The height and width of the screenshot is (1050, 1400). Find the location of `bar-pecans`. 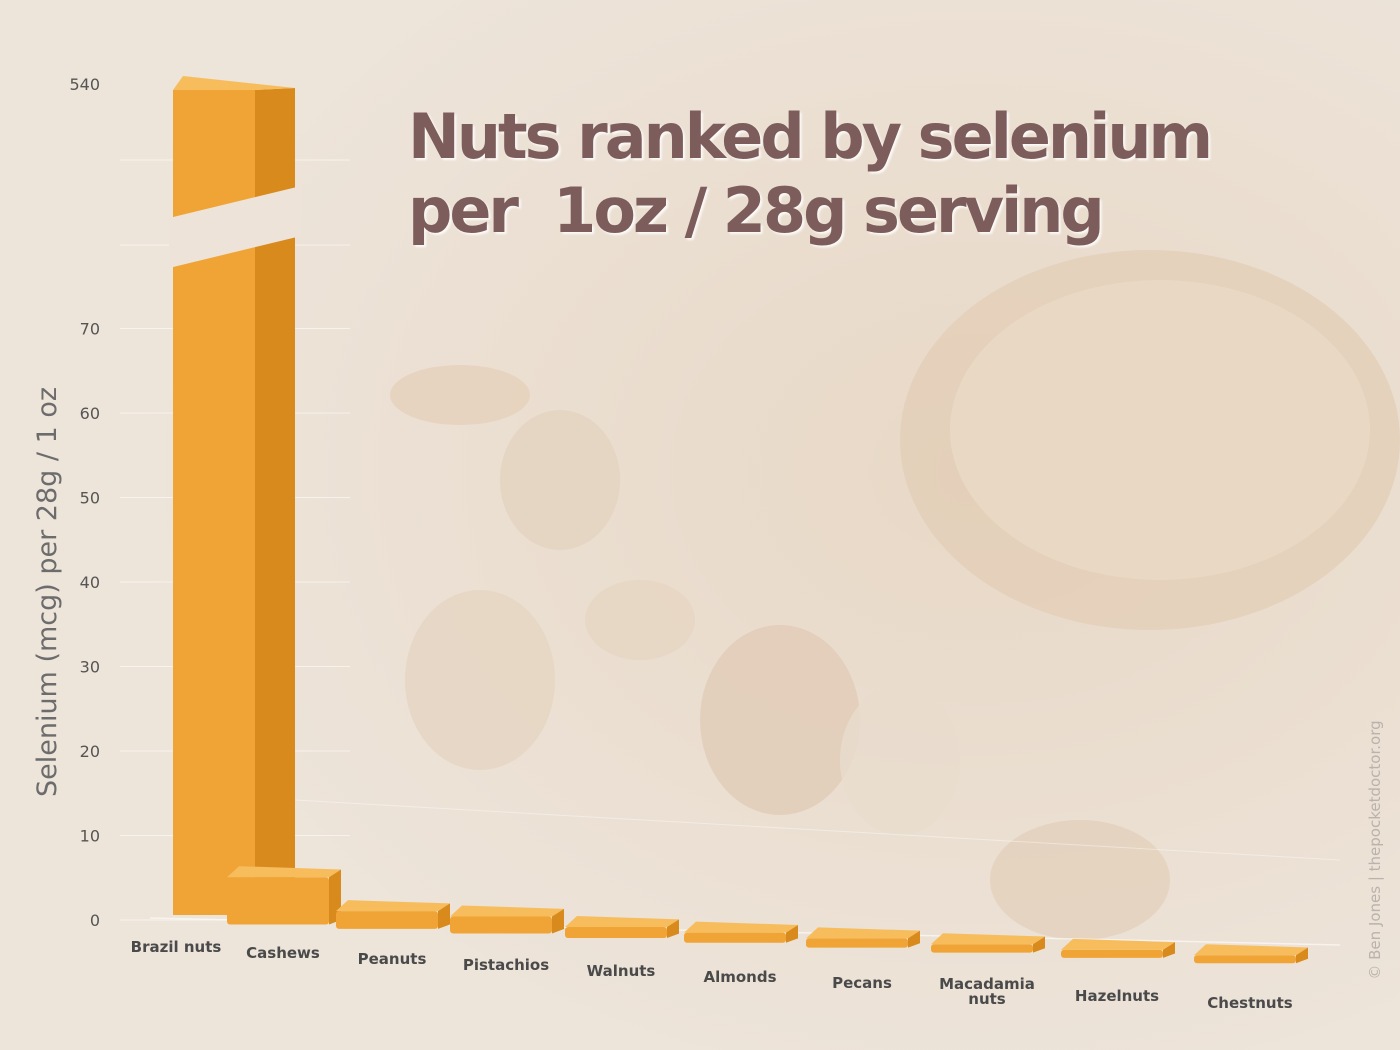

bar-pecans is located at coordinates (863, 937).